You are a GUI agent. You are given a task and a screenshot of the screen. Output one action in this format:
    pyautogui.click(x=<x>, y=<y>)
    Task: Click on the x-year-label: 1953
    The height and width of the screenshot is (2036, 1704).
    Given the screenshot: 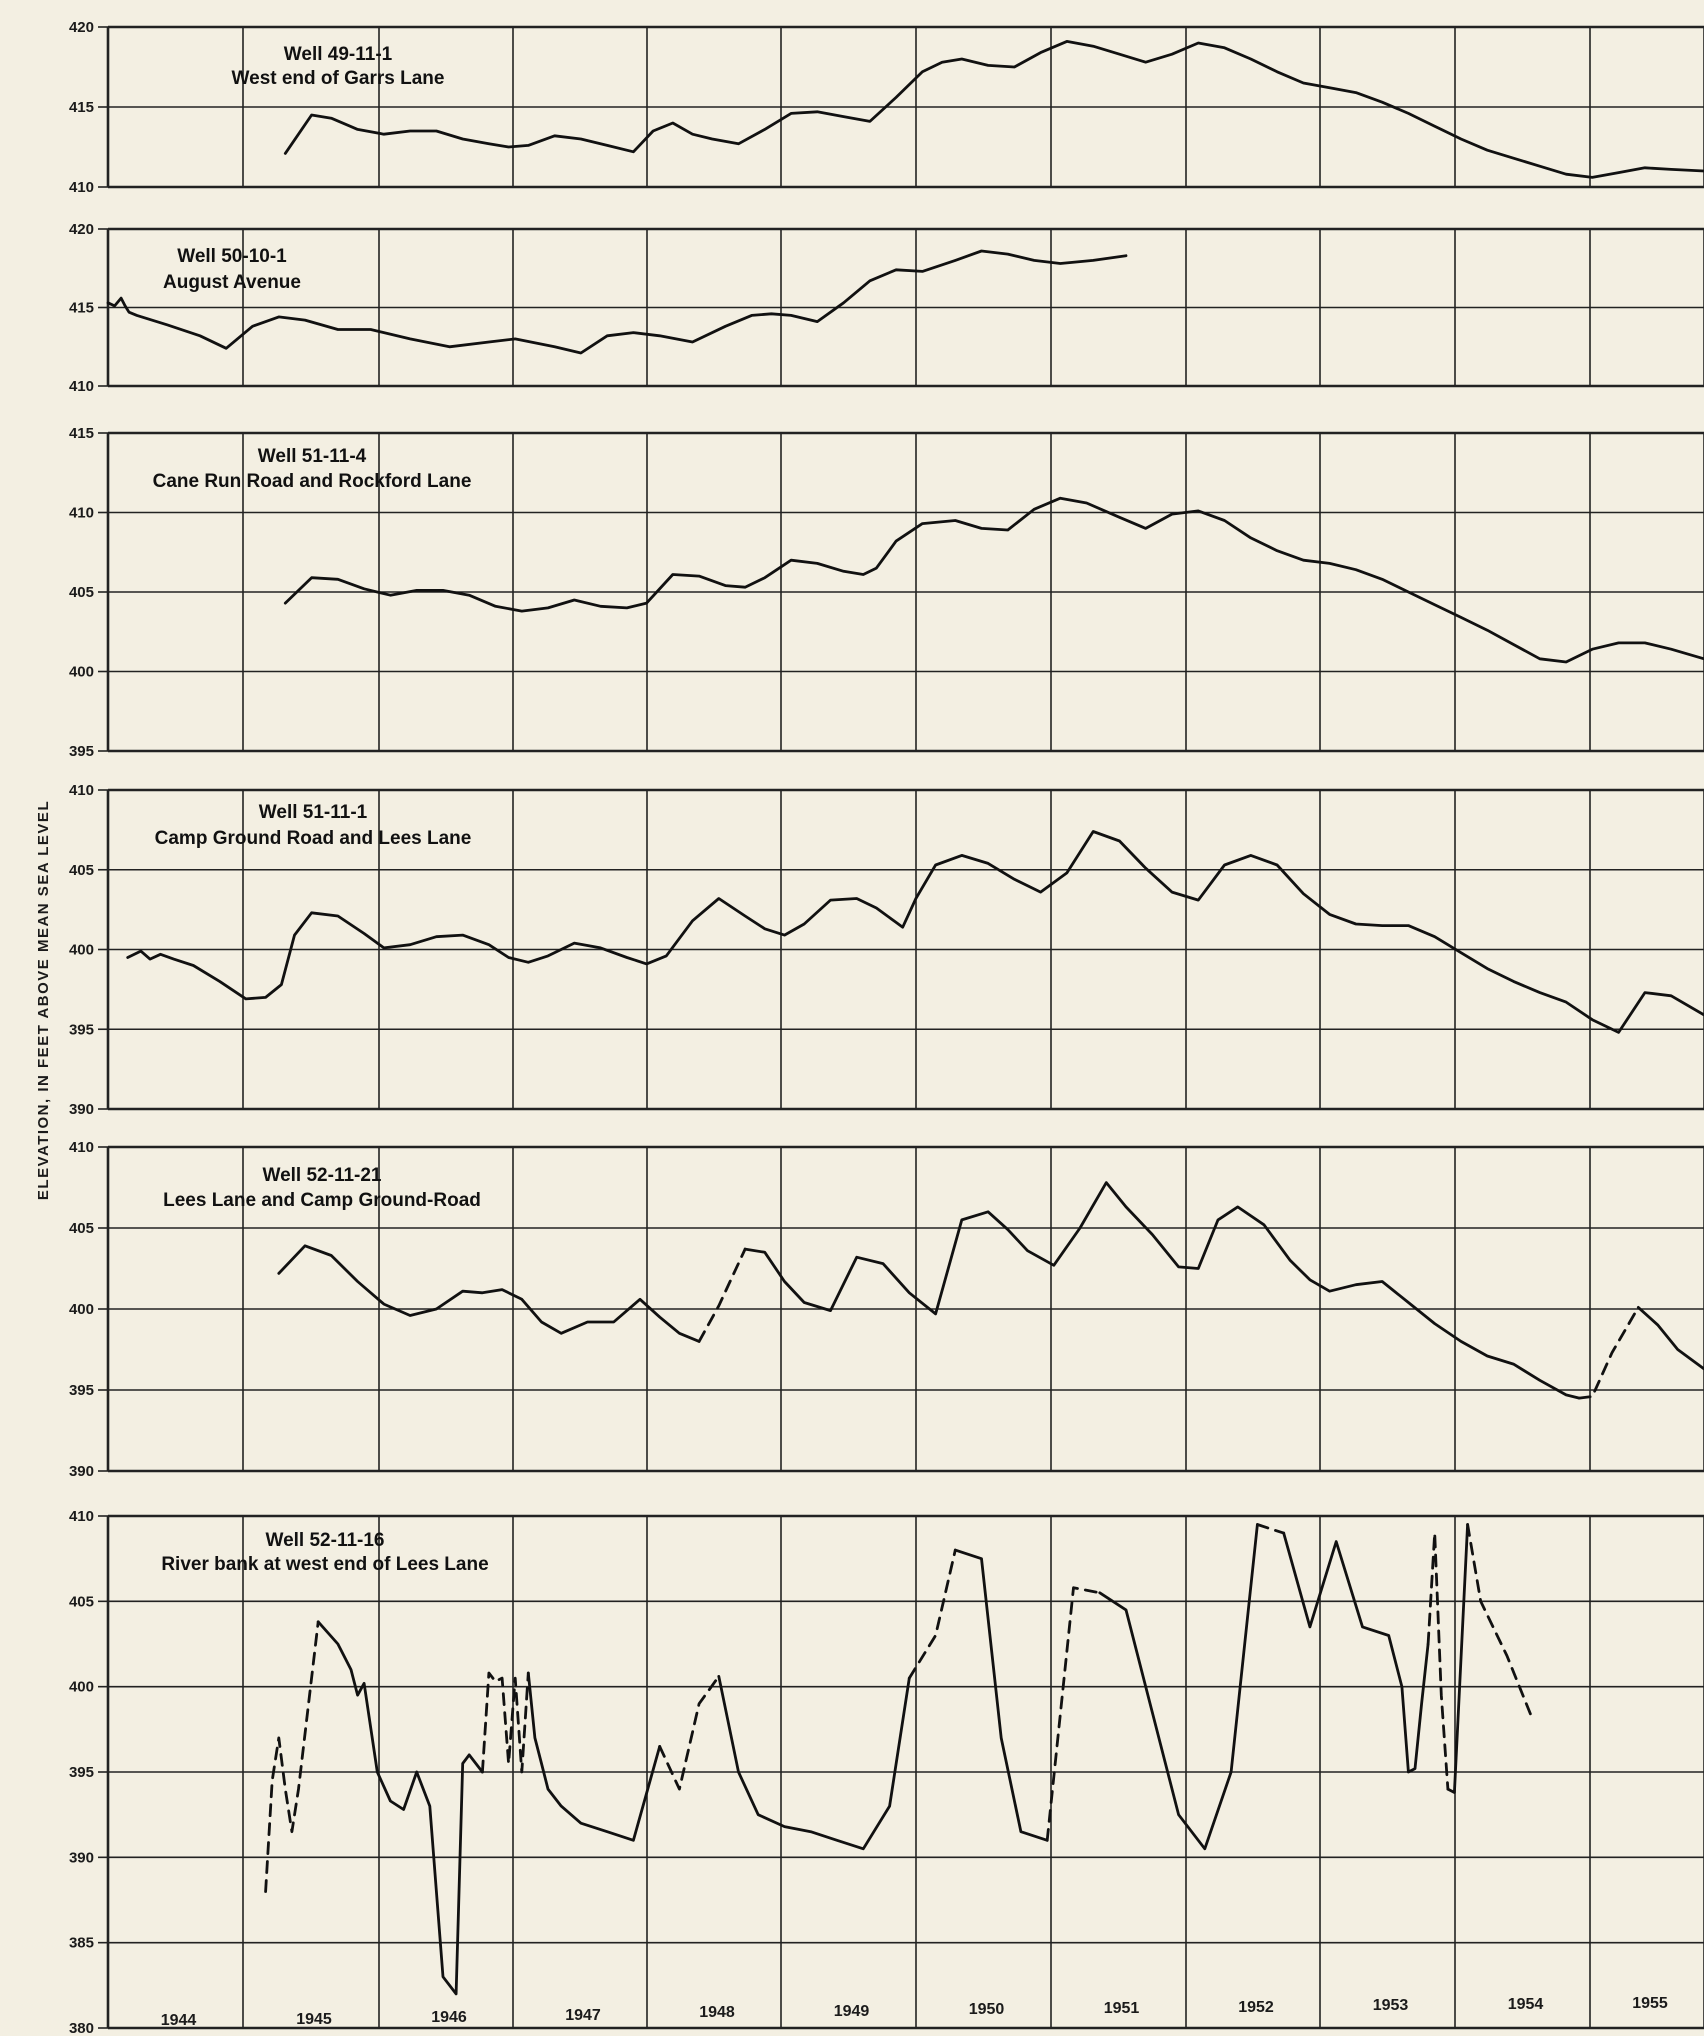 What is the action you would take?
    pyautogui.click(x=1391, y=2005)
    